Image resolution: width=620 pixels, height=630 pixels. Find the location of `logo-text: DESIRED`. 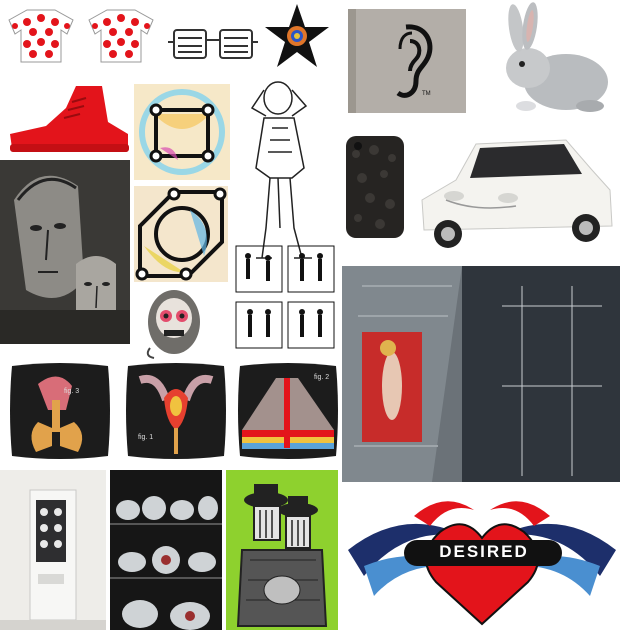

logo-text: DESIRED is located at coordinates (484, 551).